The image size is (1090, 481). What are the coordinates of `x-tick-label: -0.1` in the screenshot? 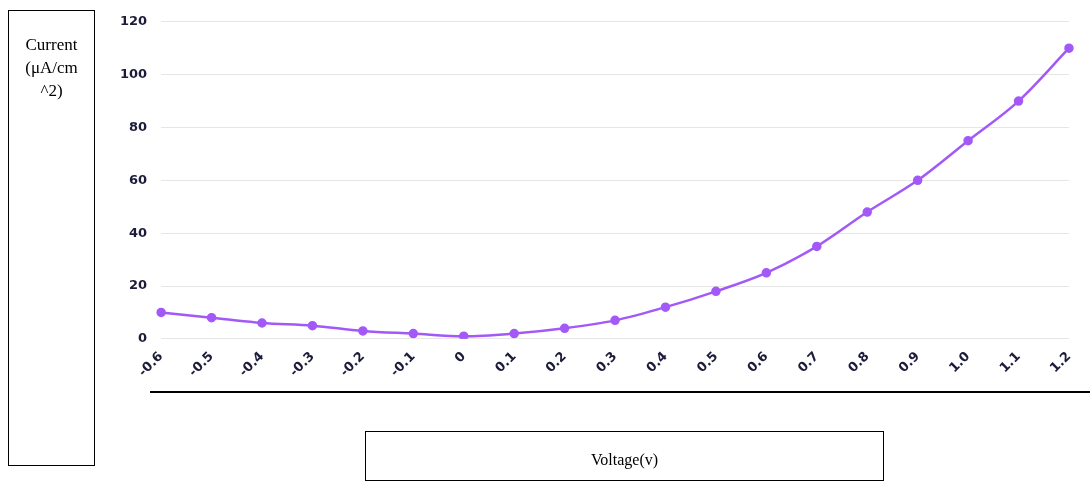 It's located at (402, 363).